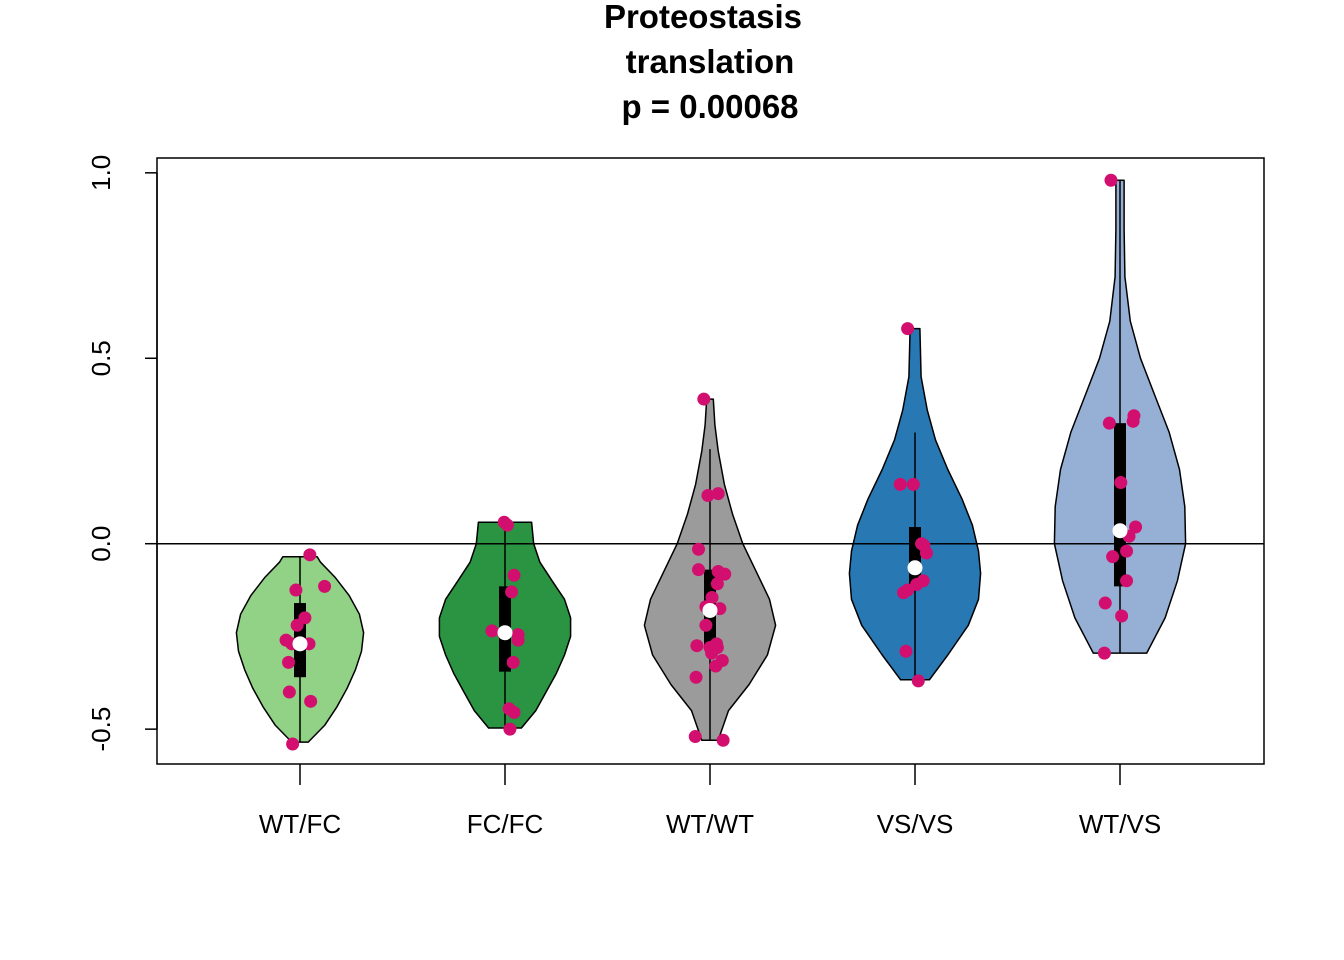 This screenshot has width=1344, height=960. Describe the element at coordinates (505, 824) in the screenshot. I see `x-tick-label-fc-fc: FC/FC` at that location.